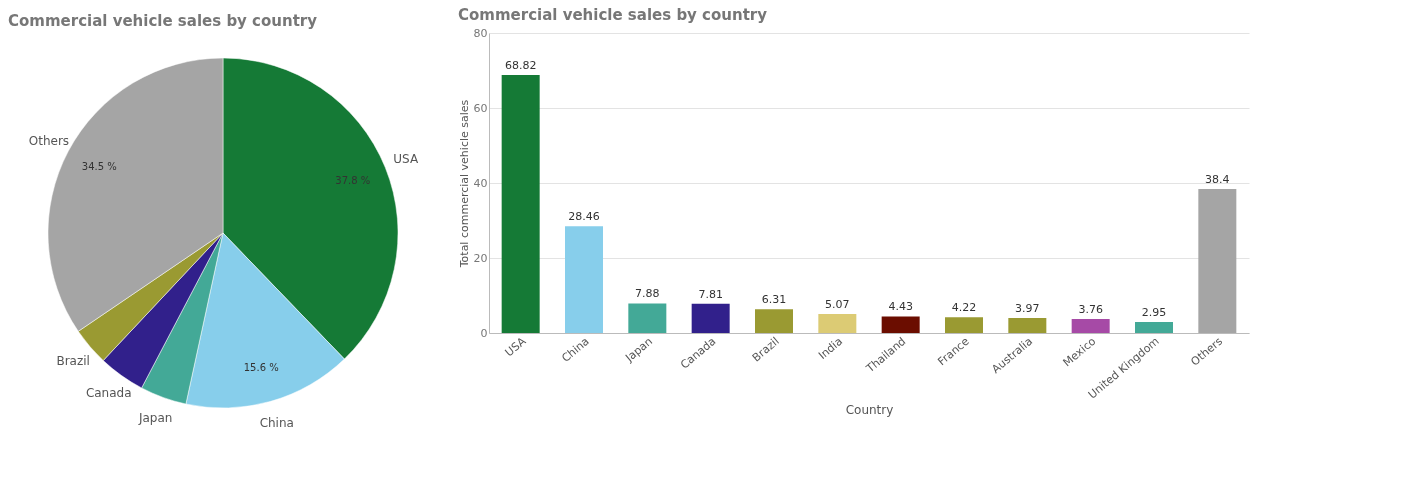 This screenshot has height=490, width=1405. What do you see at coordinates (484, 333) in the screenshot?
I see `y-tick-label: 0` at bounding box center [484, 333].